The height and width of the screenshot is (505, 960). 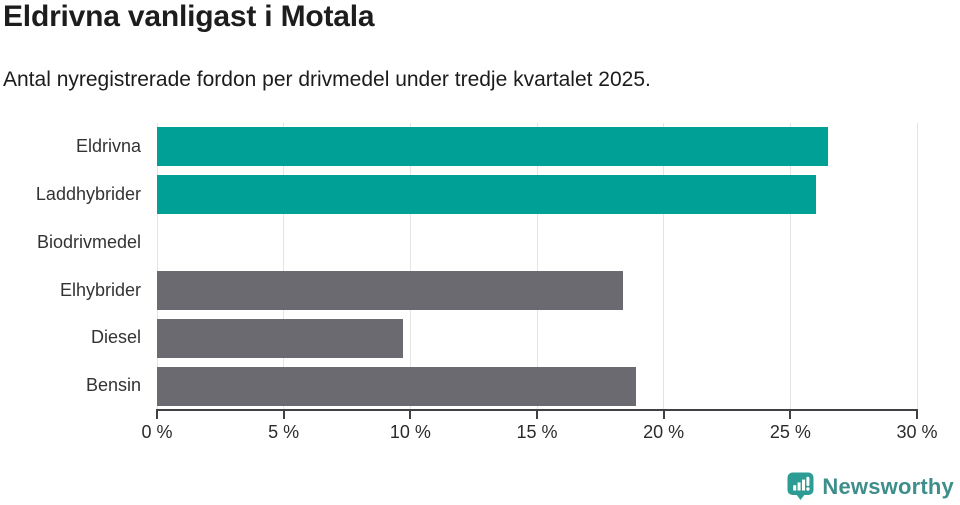 I want to click on x-tick-label: 0 %, so click(x=157, y=432).